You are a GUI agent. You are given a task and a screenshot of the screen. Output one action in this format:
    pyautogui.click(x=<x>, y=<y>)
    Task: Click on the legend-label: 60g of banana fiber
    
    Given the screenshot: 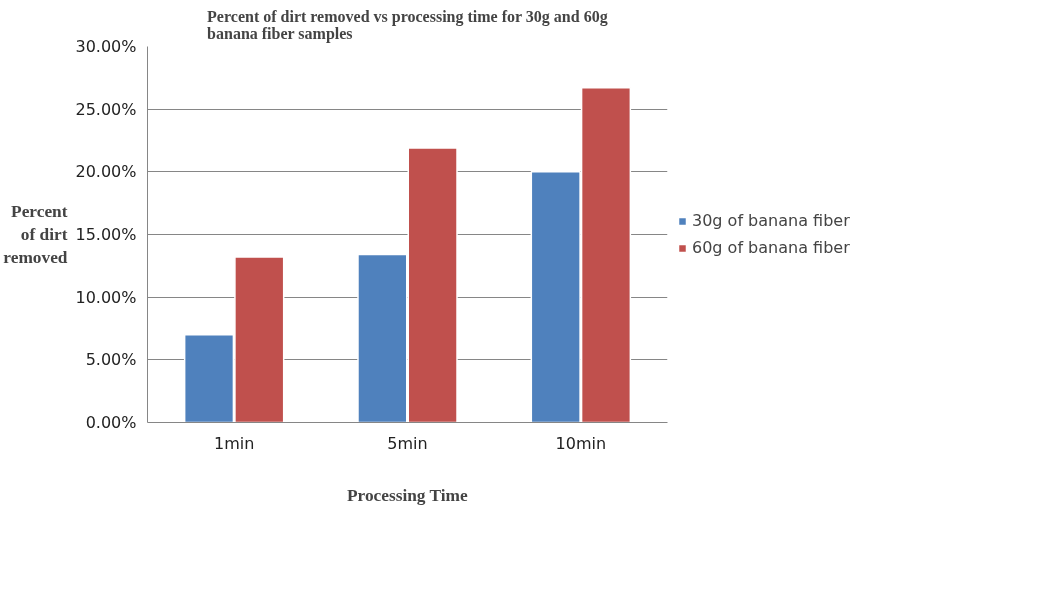 What is the action you would take?
    pyautogui.click(x=771, y=247)
    